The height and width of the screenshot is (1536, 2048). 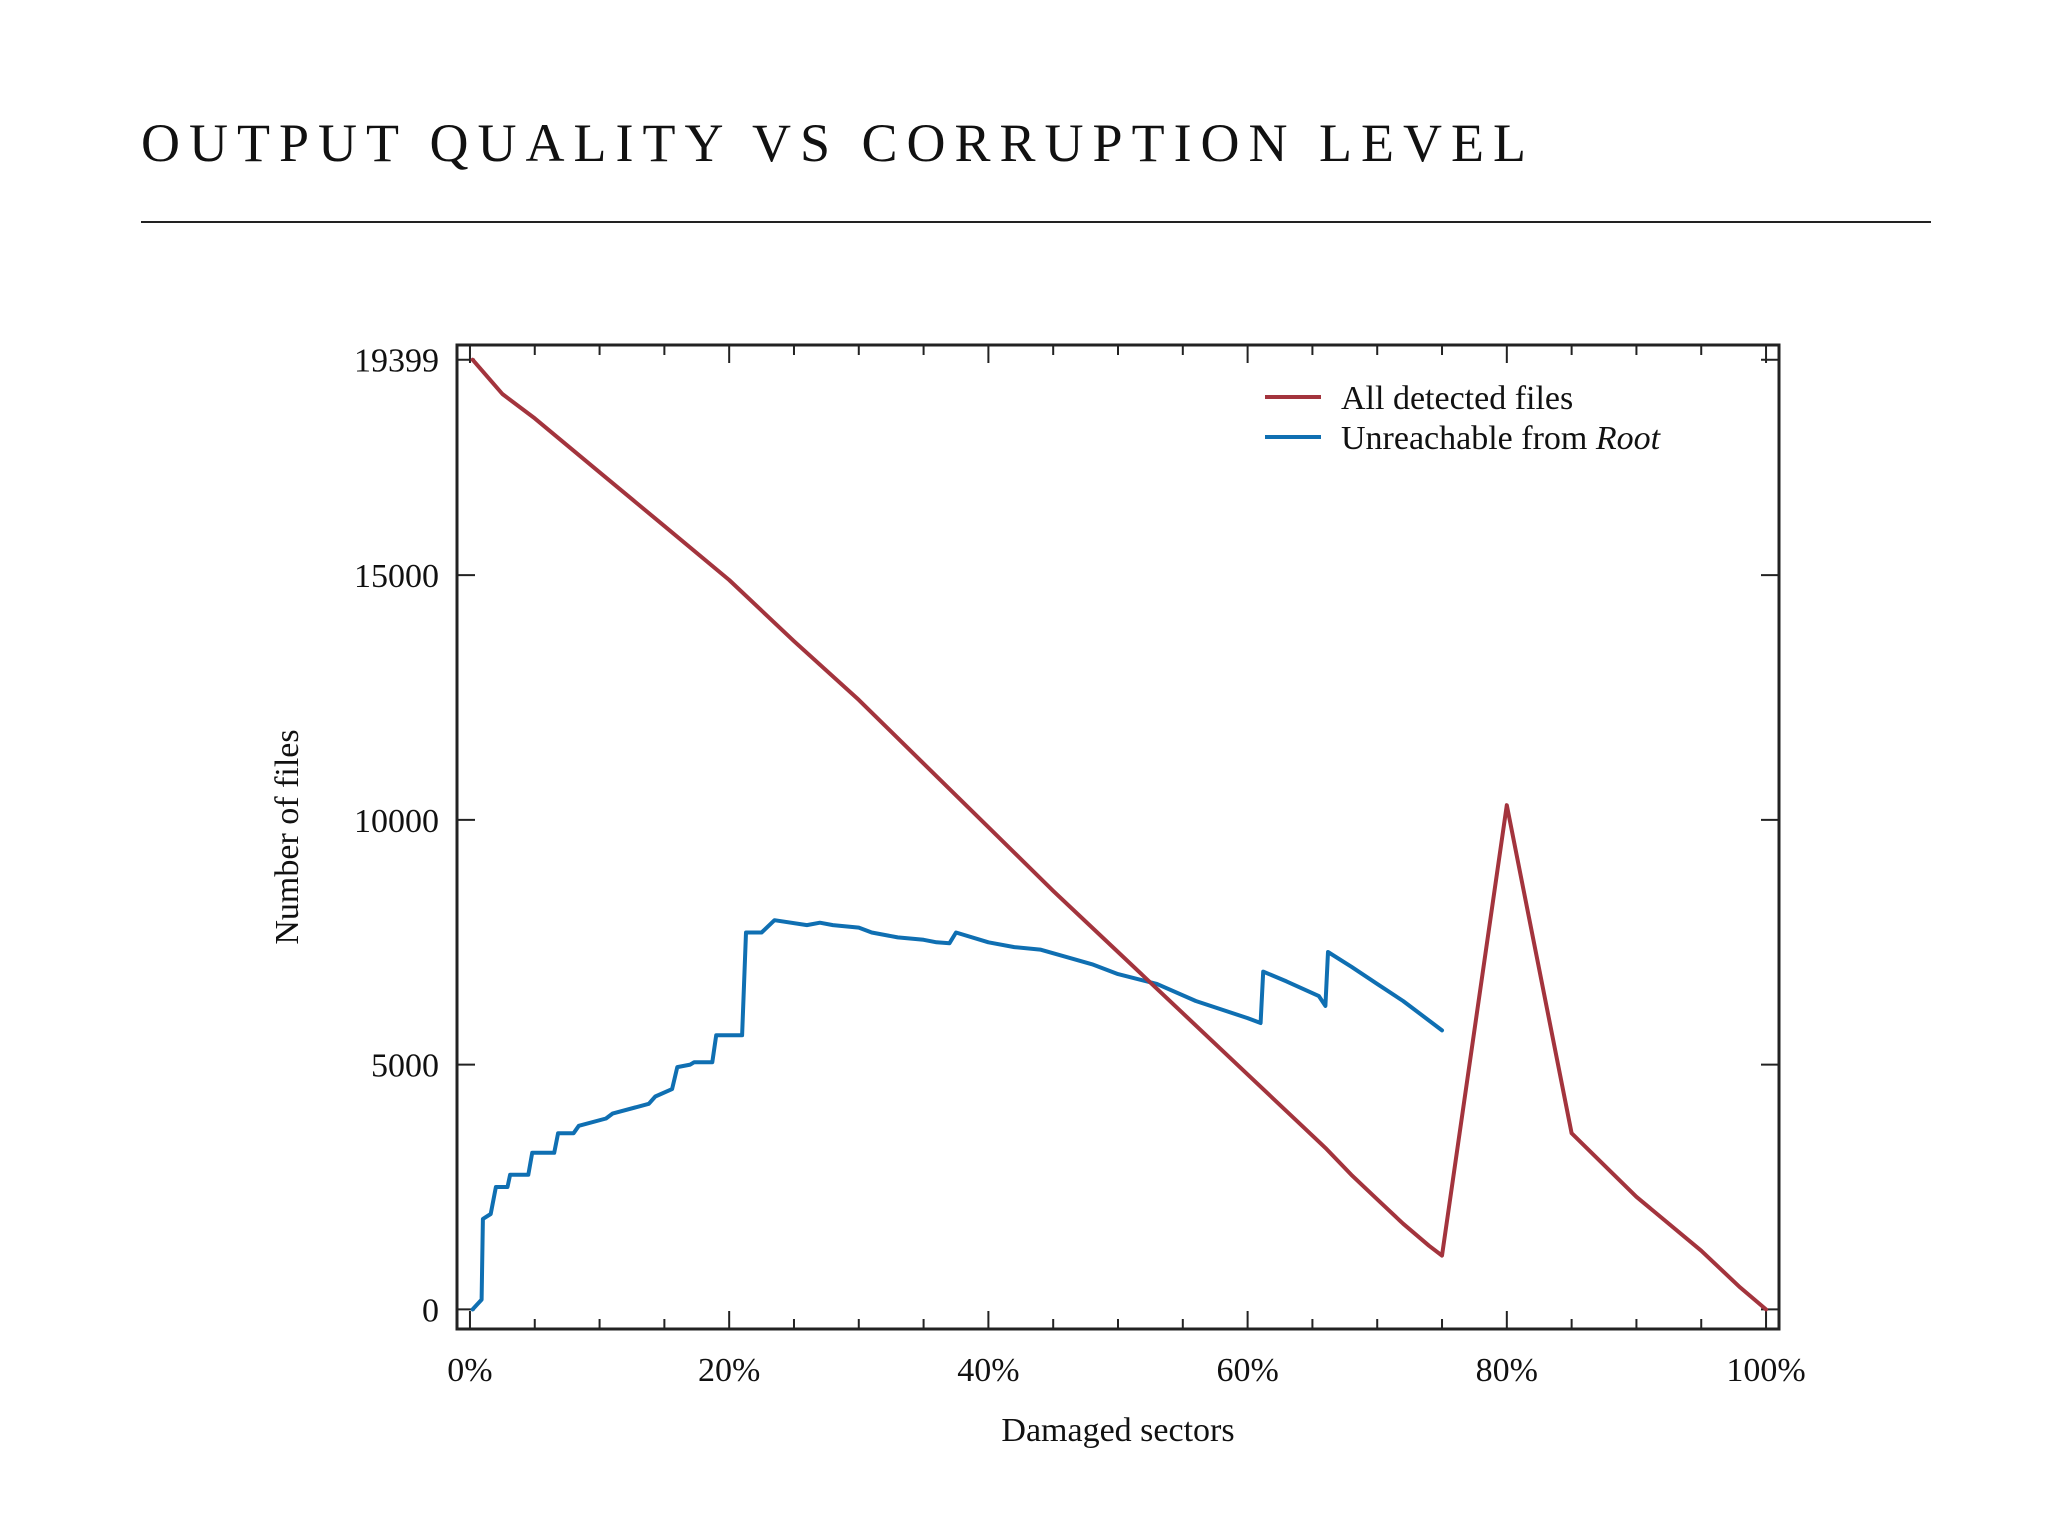 What do you see at coordinates (1628, 438) in the screenshot?
I see `legend-label-unreachable-italic: Root` at bounding box center [1628, 438].